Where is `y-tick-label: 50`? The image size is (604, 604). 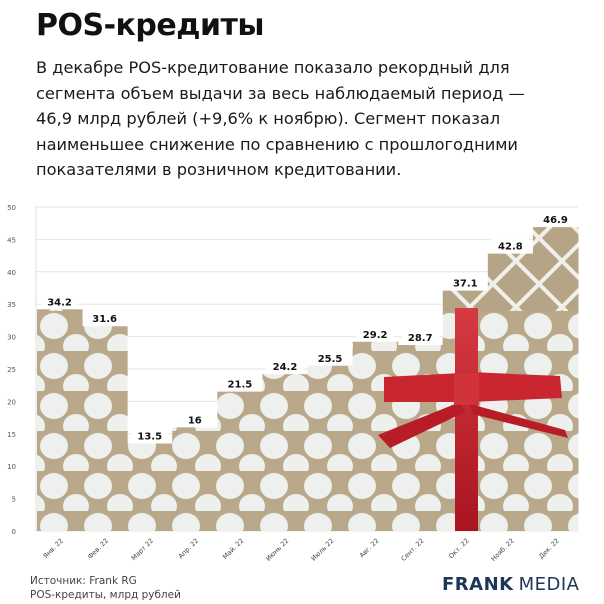
y-tick-label: 50 is located at coordinates (11, 208).